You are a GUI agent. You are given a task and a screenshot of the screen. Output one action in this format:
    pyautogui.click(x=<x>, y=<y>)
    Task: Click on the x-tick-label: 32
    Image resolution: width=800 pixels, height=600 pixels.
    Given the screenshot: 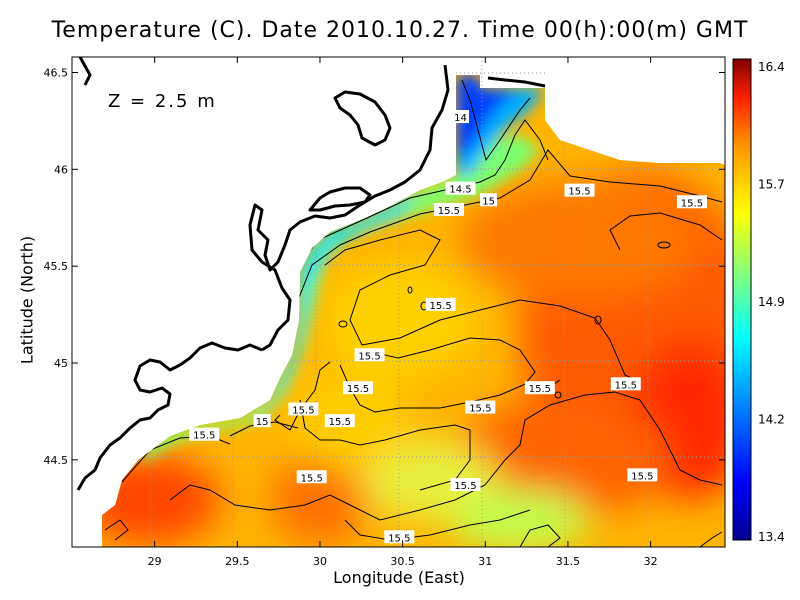 What is the action you would take?
    pyautogui.click(x=651, y=561)
    